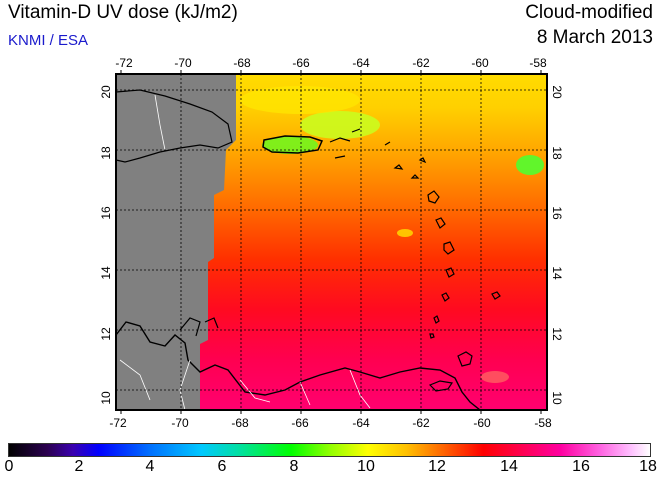 Image resolution: width=665 pixels, height=480 pixels. I want to click on lon-label-top: -62, so click(421, 63).